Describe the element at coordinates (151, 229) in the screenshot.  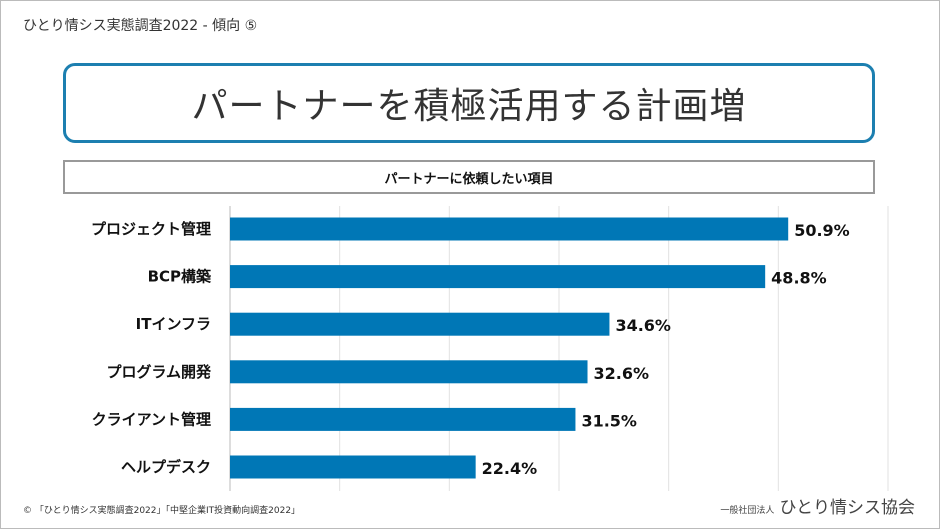
I see `category-label: プロジェクト管理` at that location.